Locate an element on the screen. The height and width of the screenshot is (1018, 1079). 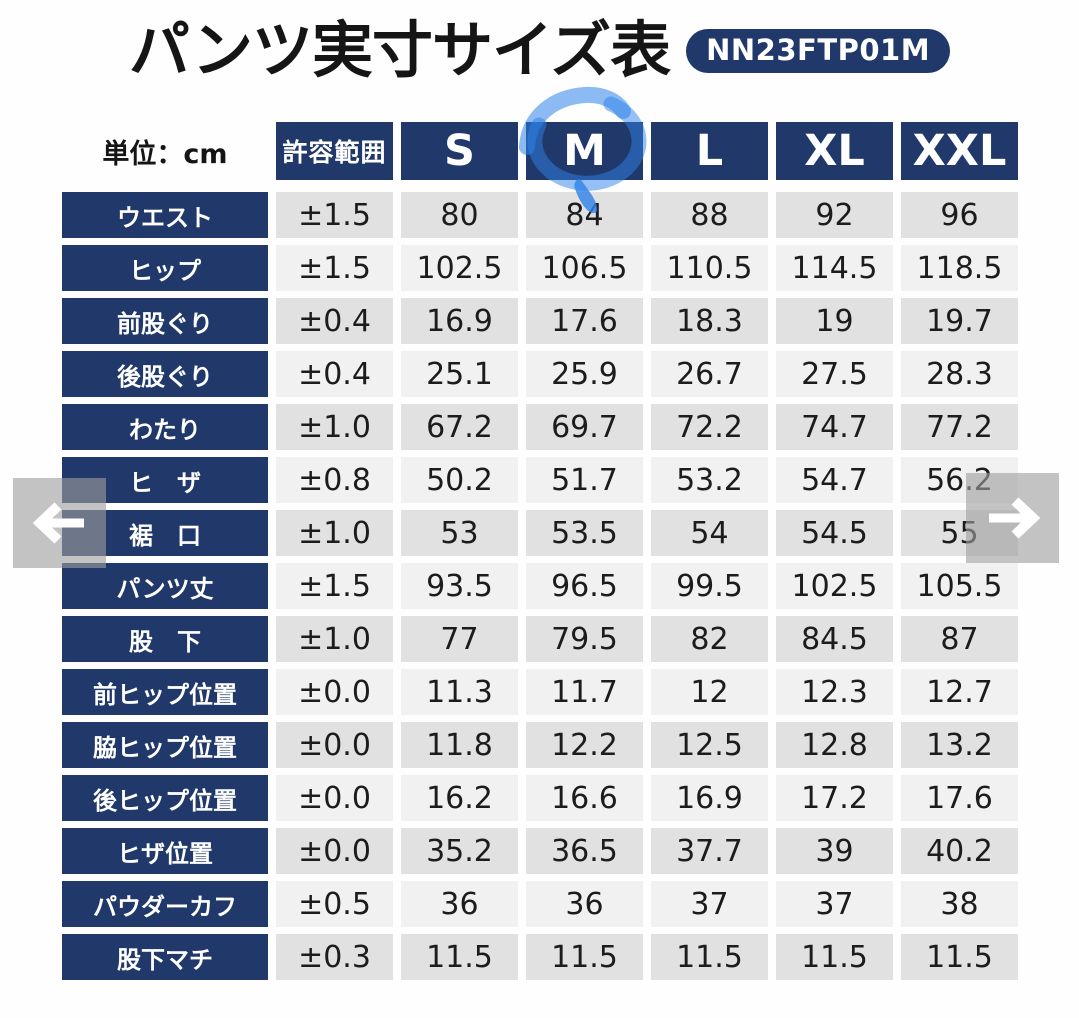
value-cell: 99.5 is located at coordinates (709, 586).